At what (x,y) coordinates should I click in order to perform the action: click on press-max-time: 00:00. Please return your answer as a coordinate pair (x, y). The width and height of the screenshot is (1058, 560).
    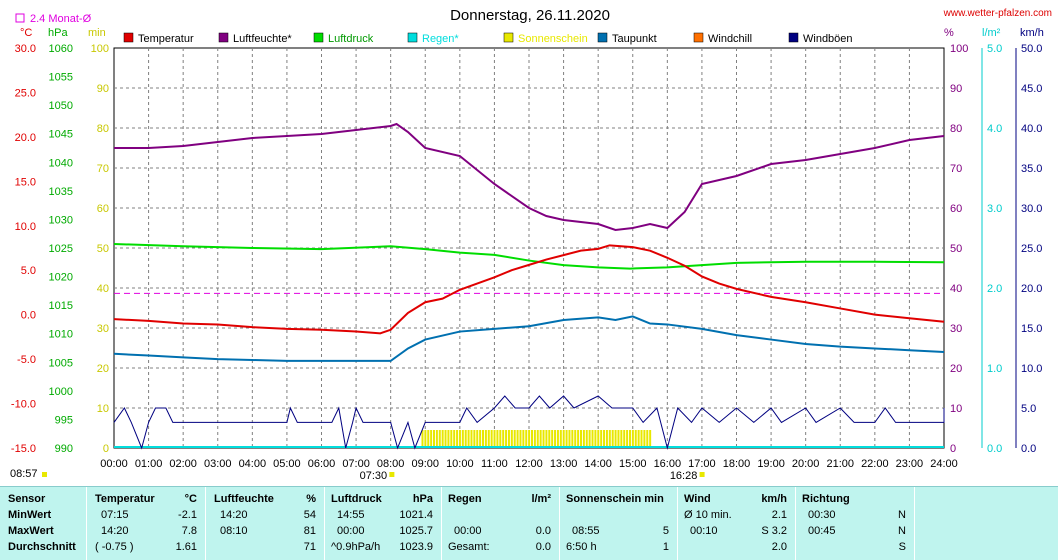
    Looking at the image, I should click on (351, 531).